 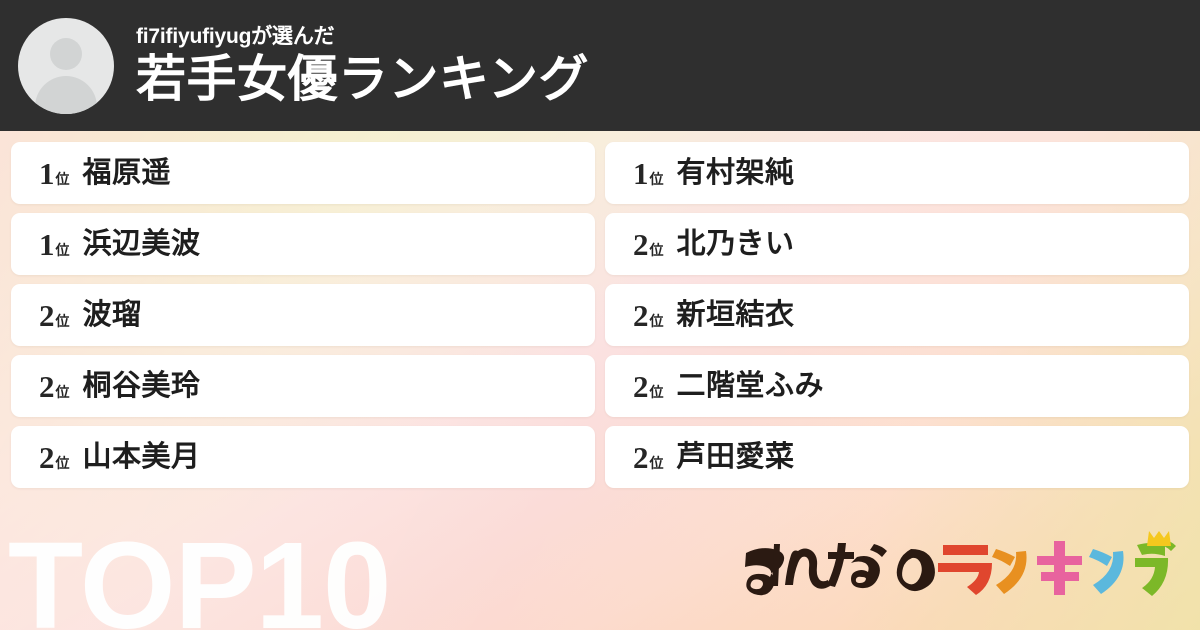 What do you see at coordinates (735, 456) in the screenshot?
I see `ranking-item-name: 芦田愛菜` at bounding box center [735, 456].